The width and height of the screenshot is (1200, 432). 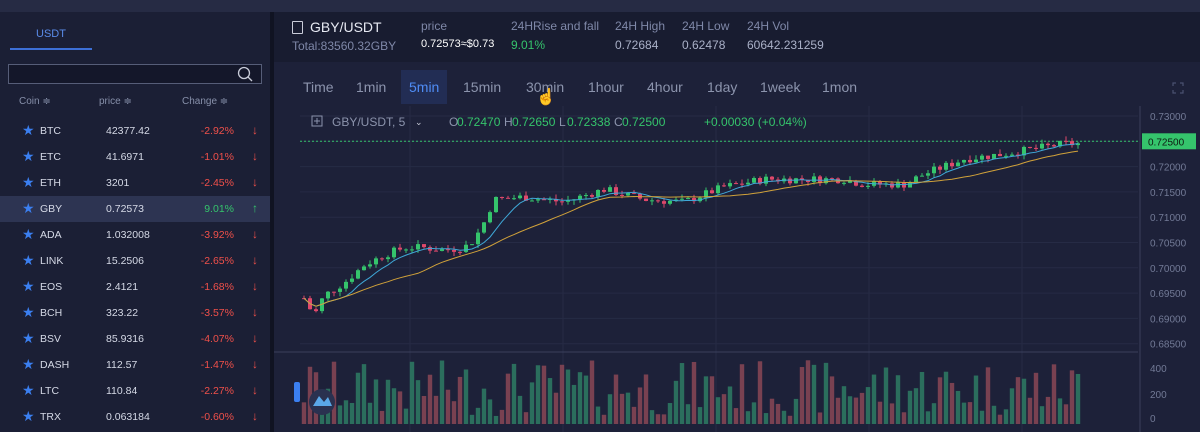 I want to click on search-icon, so click(x=245, y=74).